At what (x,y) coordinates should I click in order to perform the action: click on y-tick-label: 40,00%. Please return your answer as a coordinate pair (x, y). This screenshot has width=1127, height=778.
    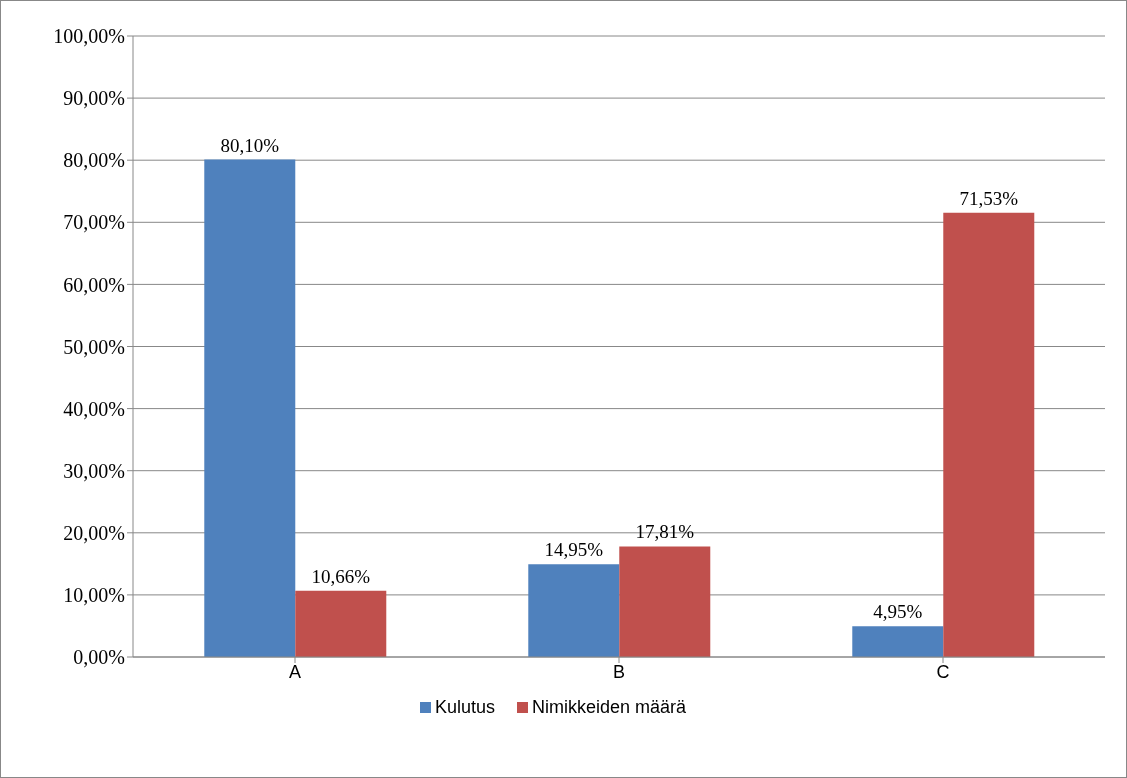
    Looking at the image, I should click on (94, 408).